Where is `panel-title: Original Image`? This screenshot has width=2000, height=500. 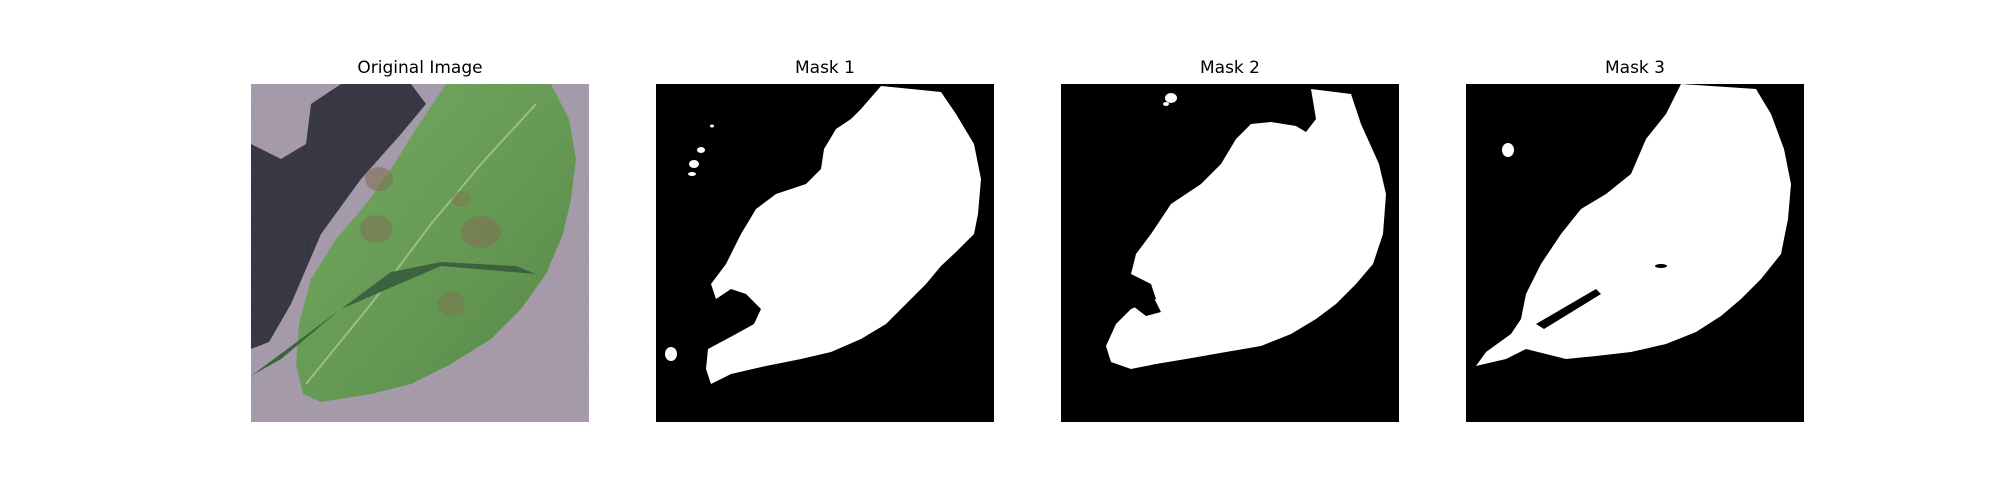
panel-title: Original Image is located at coordinates (420, 68).